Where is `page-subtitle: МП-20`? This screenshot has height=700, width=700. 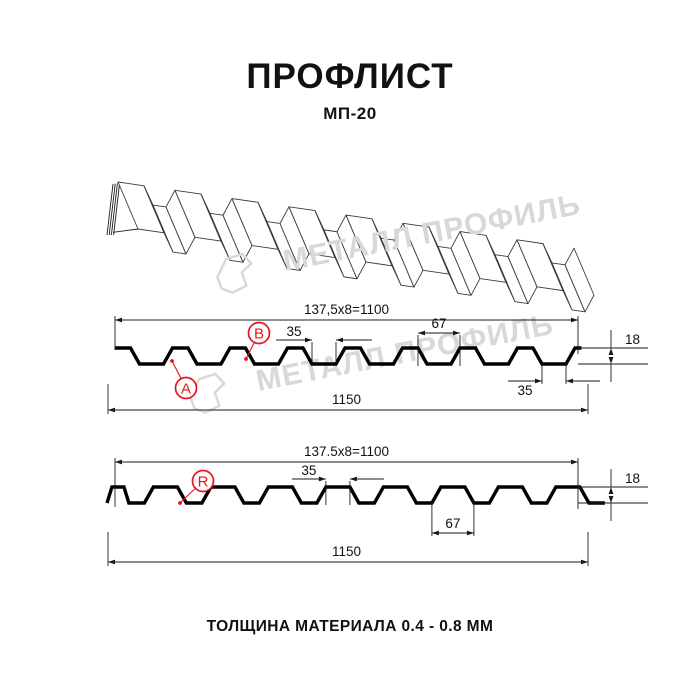 page-subtitle: МП-20 is located at coordinates (350, 113).